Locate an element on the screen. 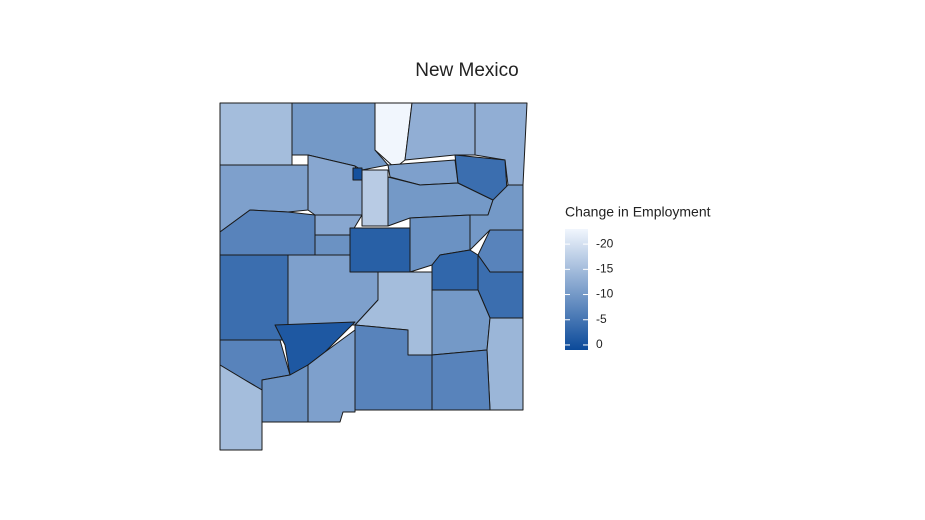 This screenshot has width=925, height=520. legend-tick-label: -15 is located at coordinates (605, 269).